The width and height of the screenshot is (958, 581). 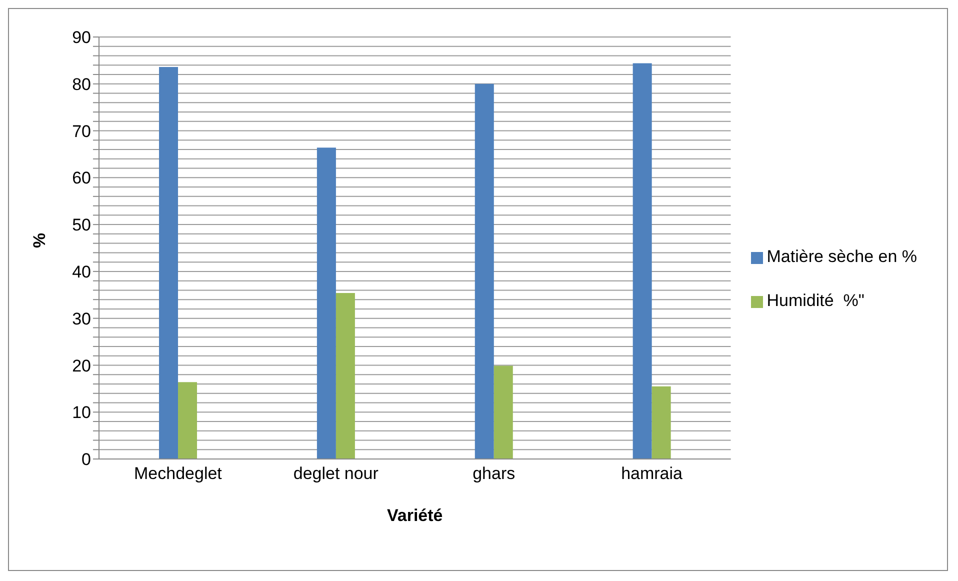 What do you see at coordinates (81, 272) in the screenshot?
I see `y-tick-label: 40` at bounding box center [81, 272].